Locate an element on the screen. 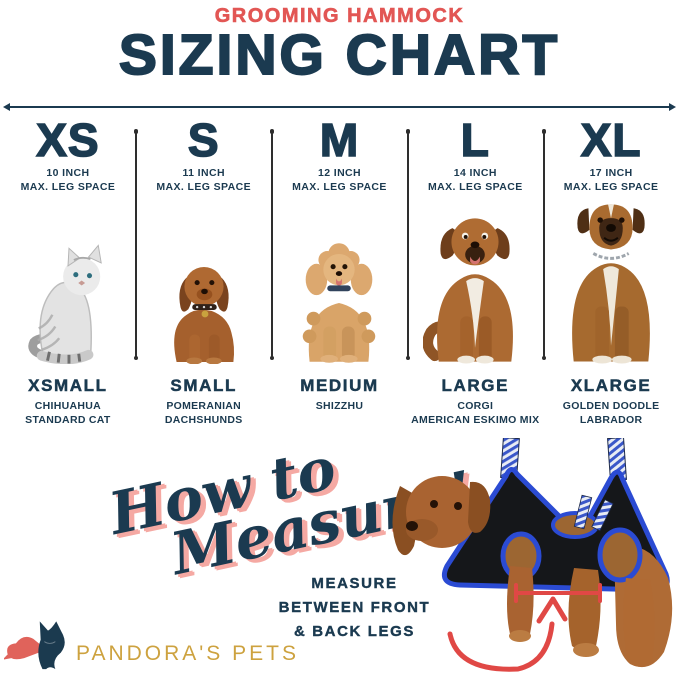  size-column-xl: XL 17 INCH MAX. LEG SPACE is located at coordinates (611, 271).